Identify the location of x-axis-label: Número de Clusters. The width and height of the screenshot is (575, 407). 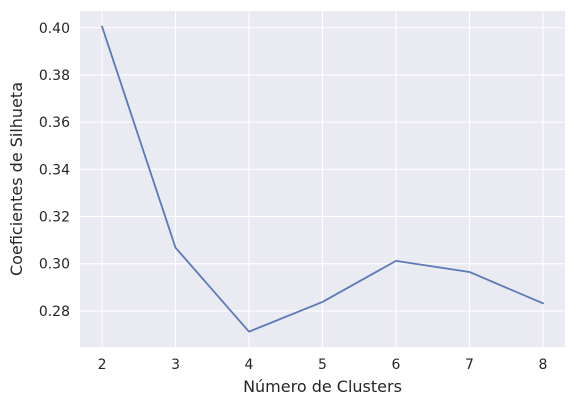
(322, 386).